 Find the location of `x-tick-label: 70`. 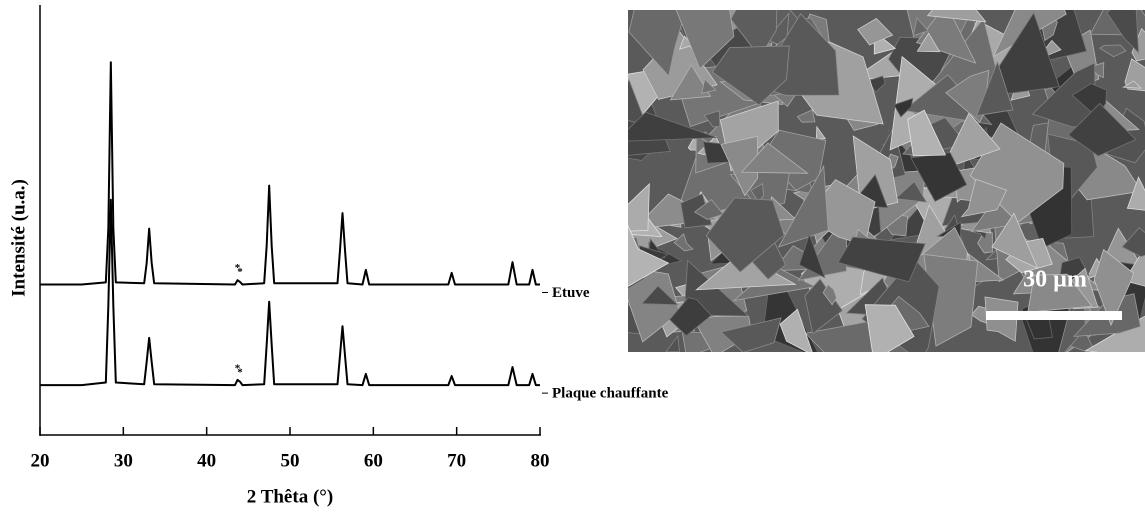

x-tick-label: 70 is located at coordinates (456, 460).